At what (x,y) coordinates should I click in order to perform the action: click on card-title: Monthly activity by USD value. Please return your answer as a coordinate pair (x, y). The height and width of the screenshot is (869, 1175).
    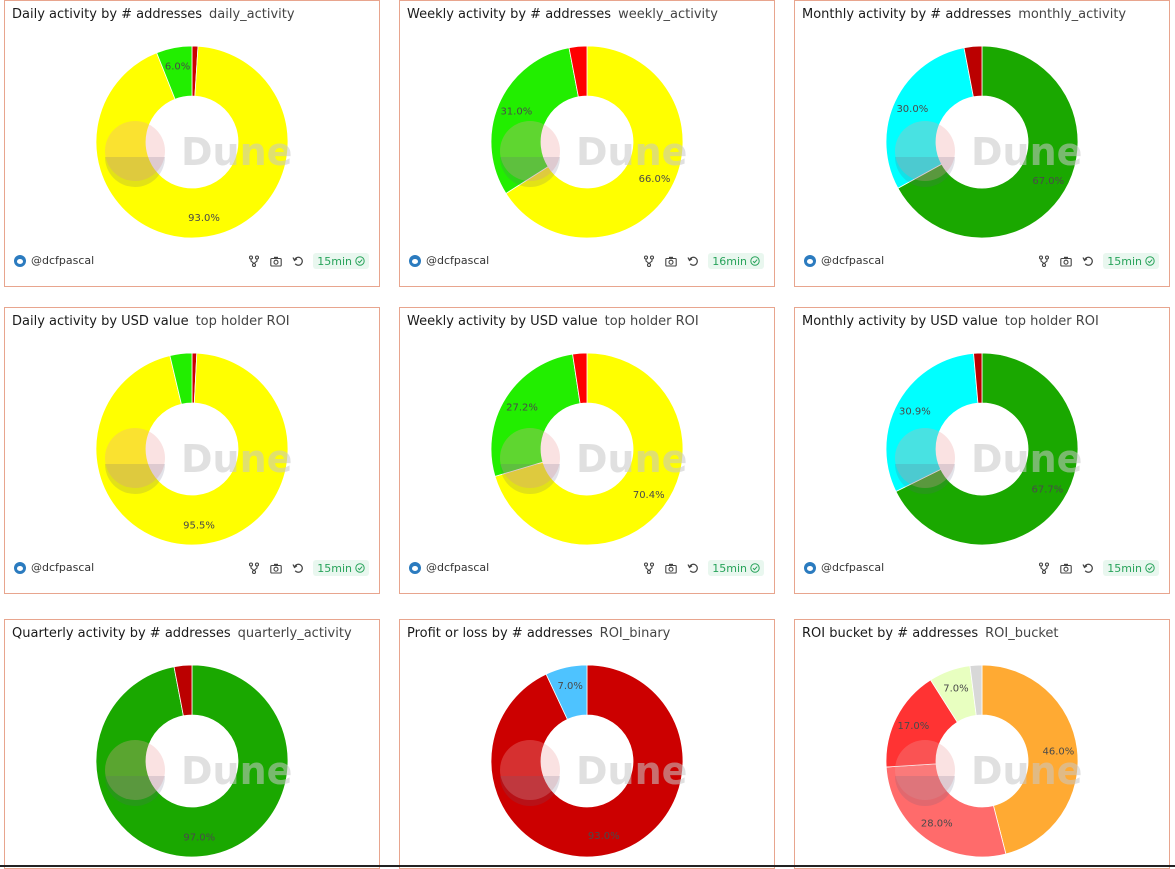
    Looking at the image, I should click on (900, 321).